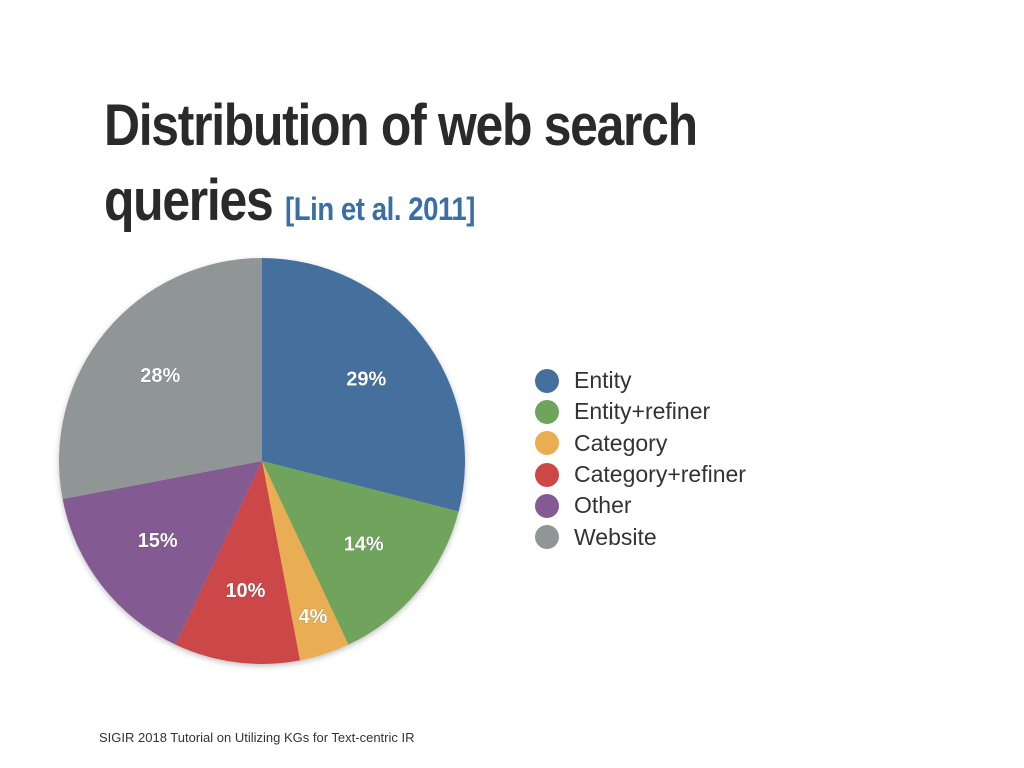  I want to click on pie-slice-category, so click(305, 561).